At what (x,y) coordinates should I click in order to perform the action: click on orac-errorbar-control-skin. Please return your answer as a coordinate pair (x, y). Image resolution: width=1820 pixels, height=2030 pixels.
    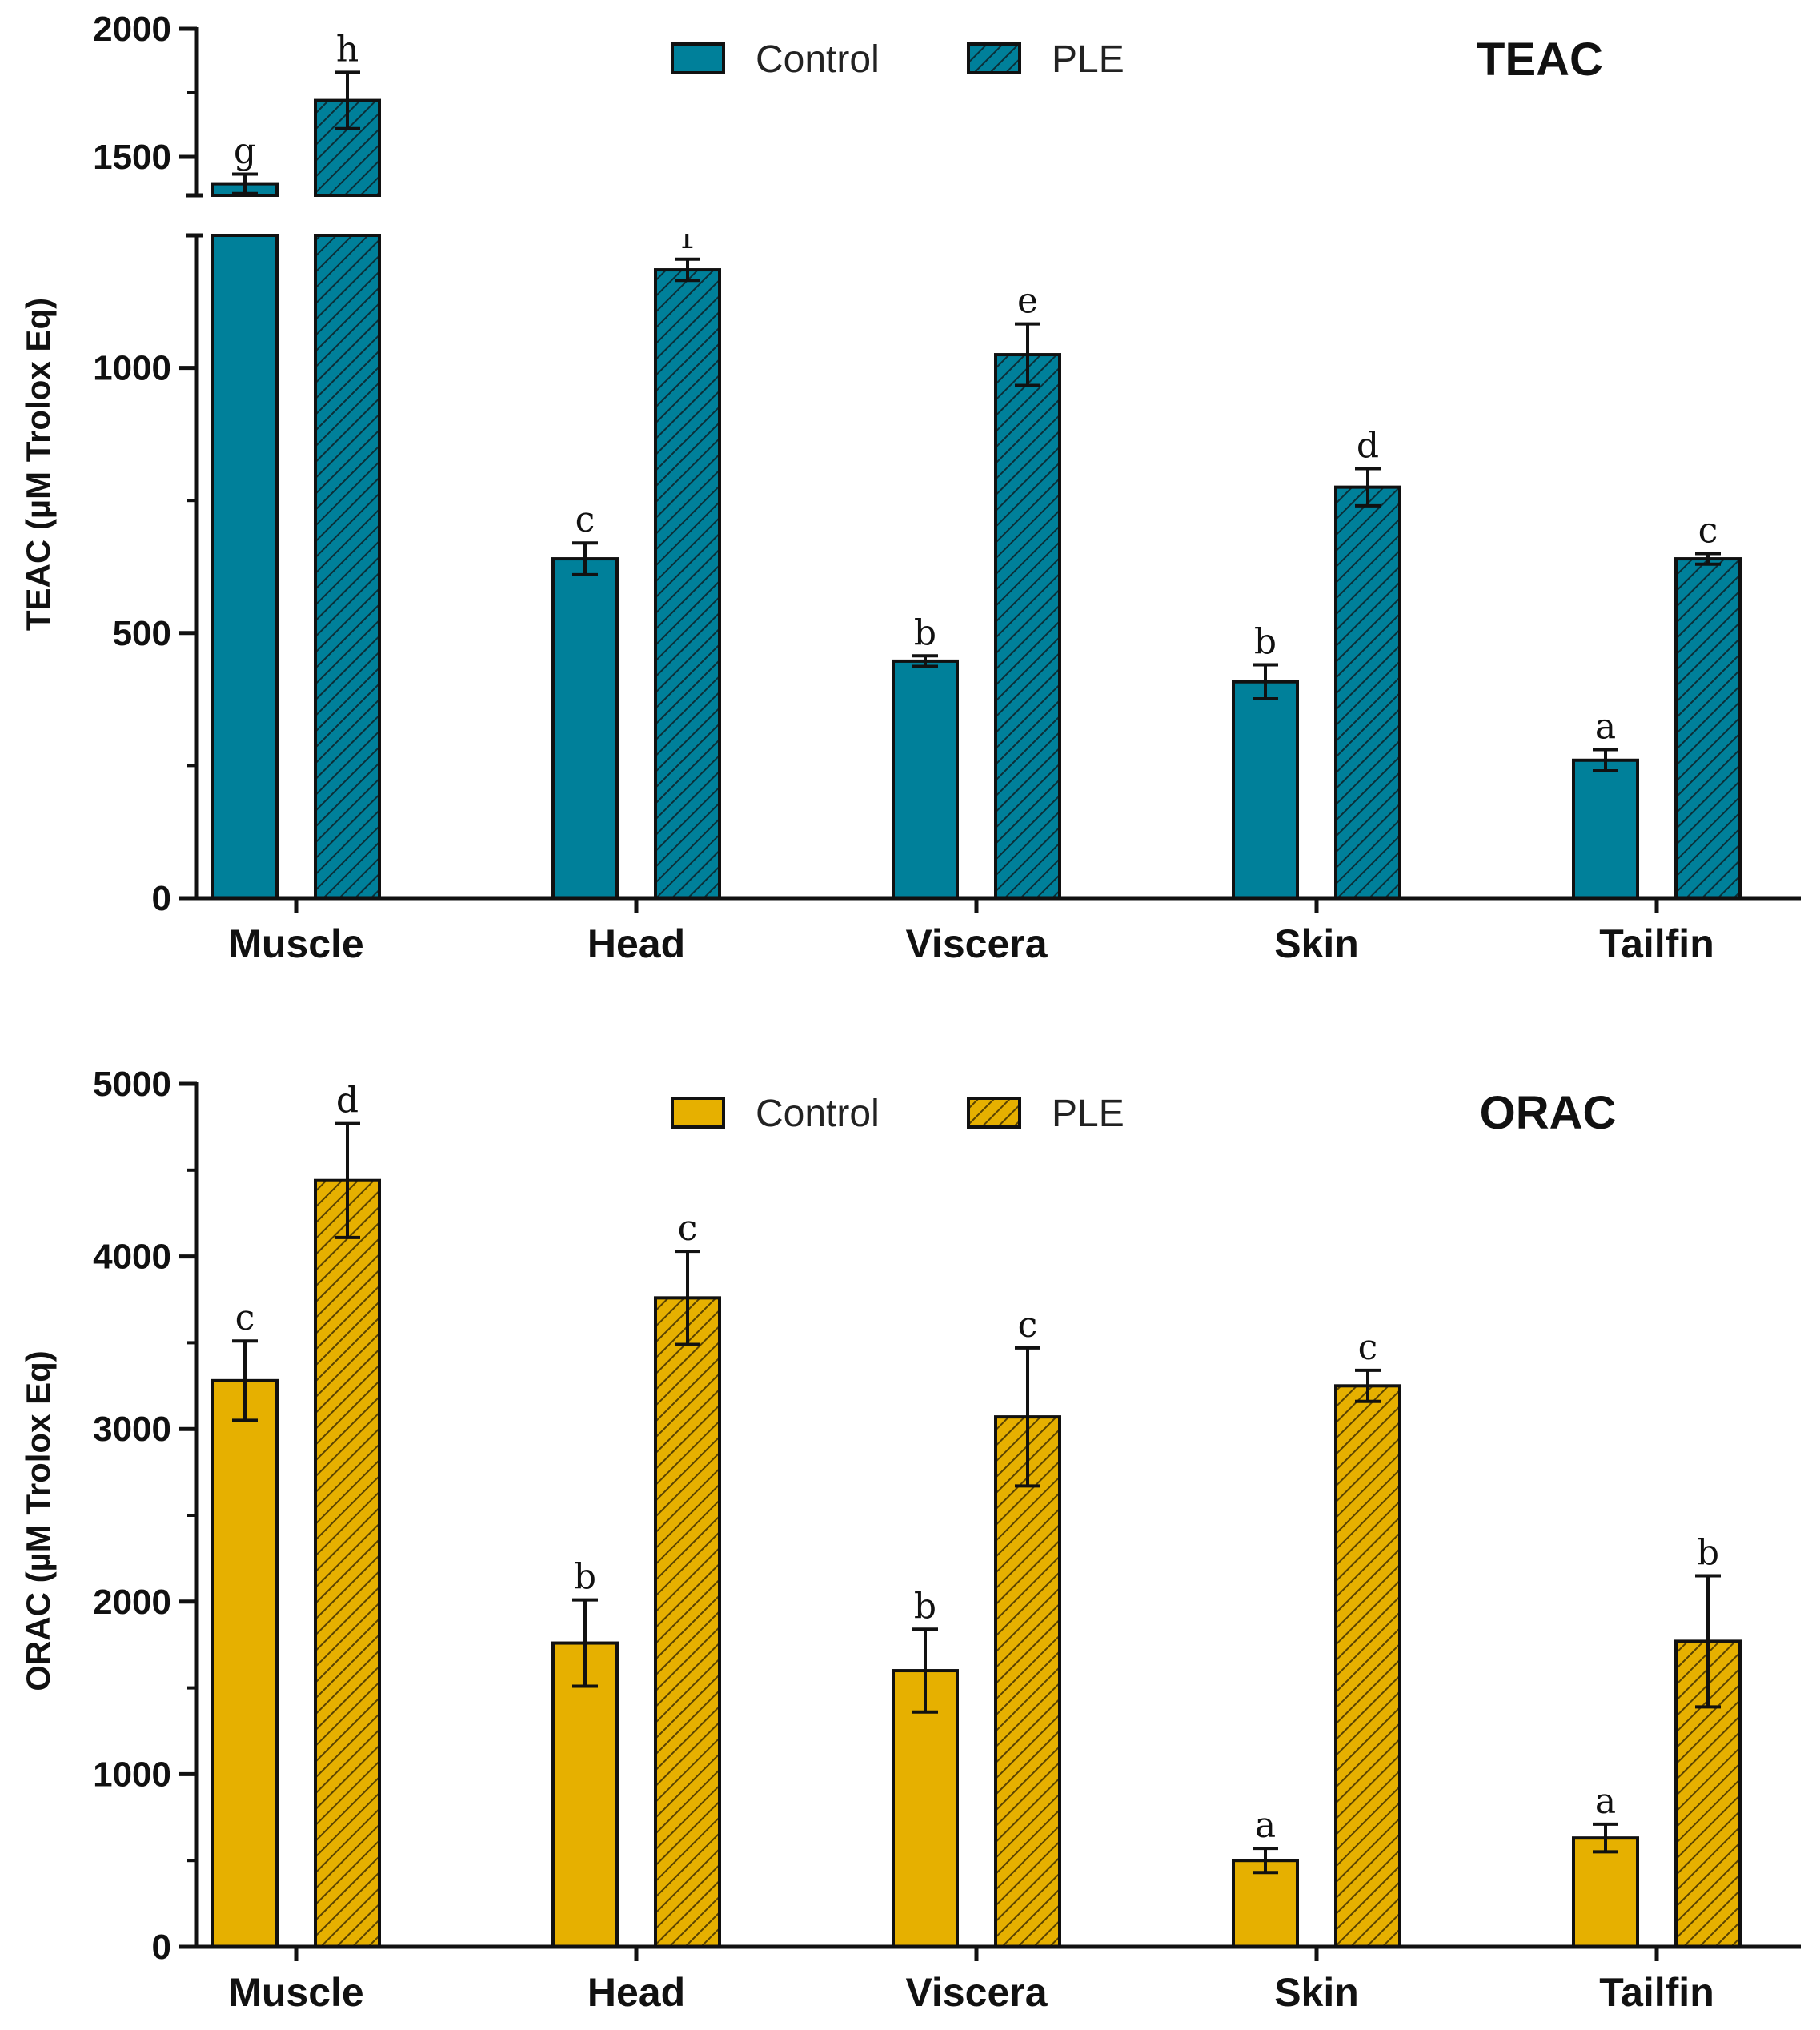
    Looking at the image, I should click on (1265, 1861).